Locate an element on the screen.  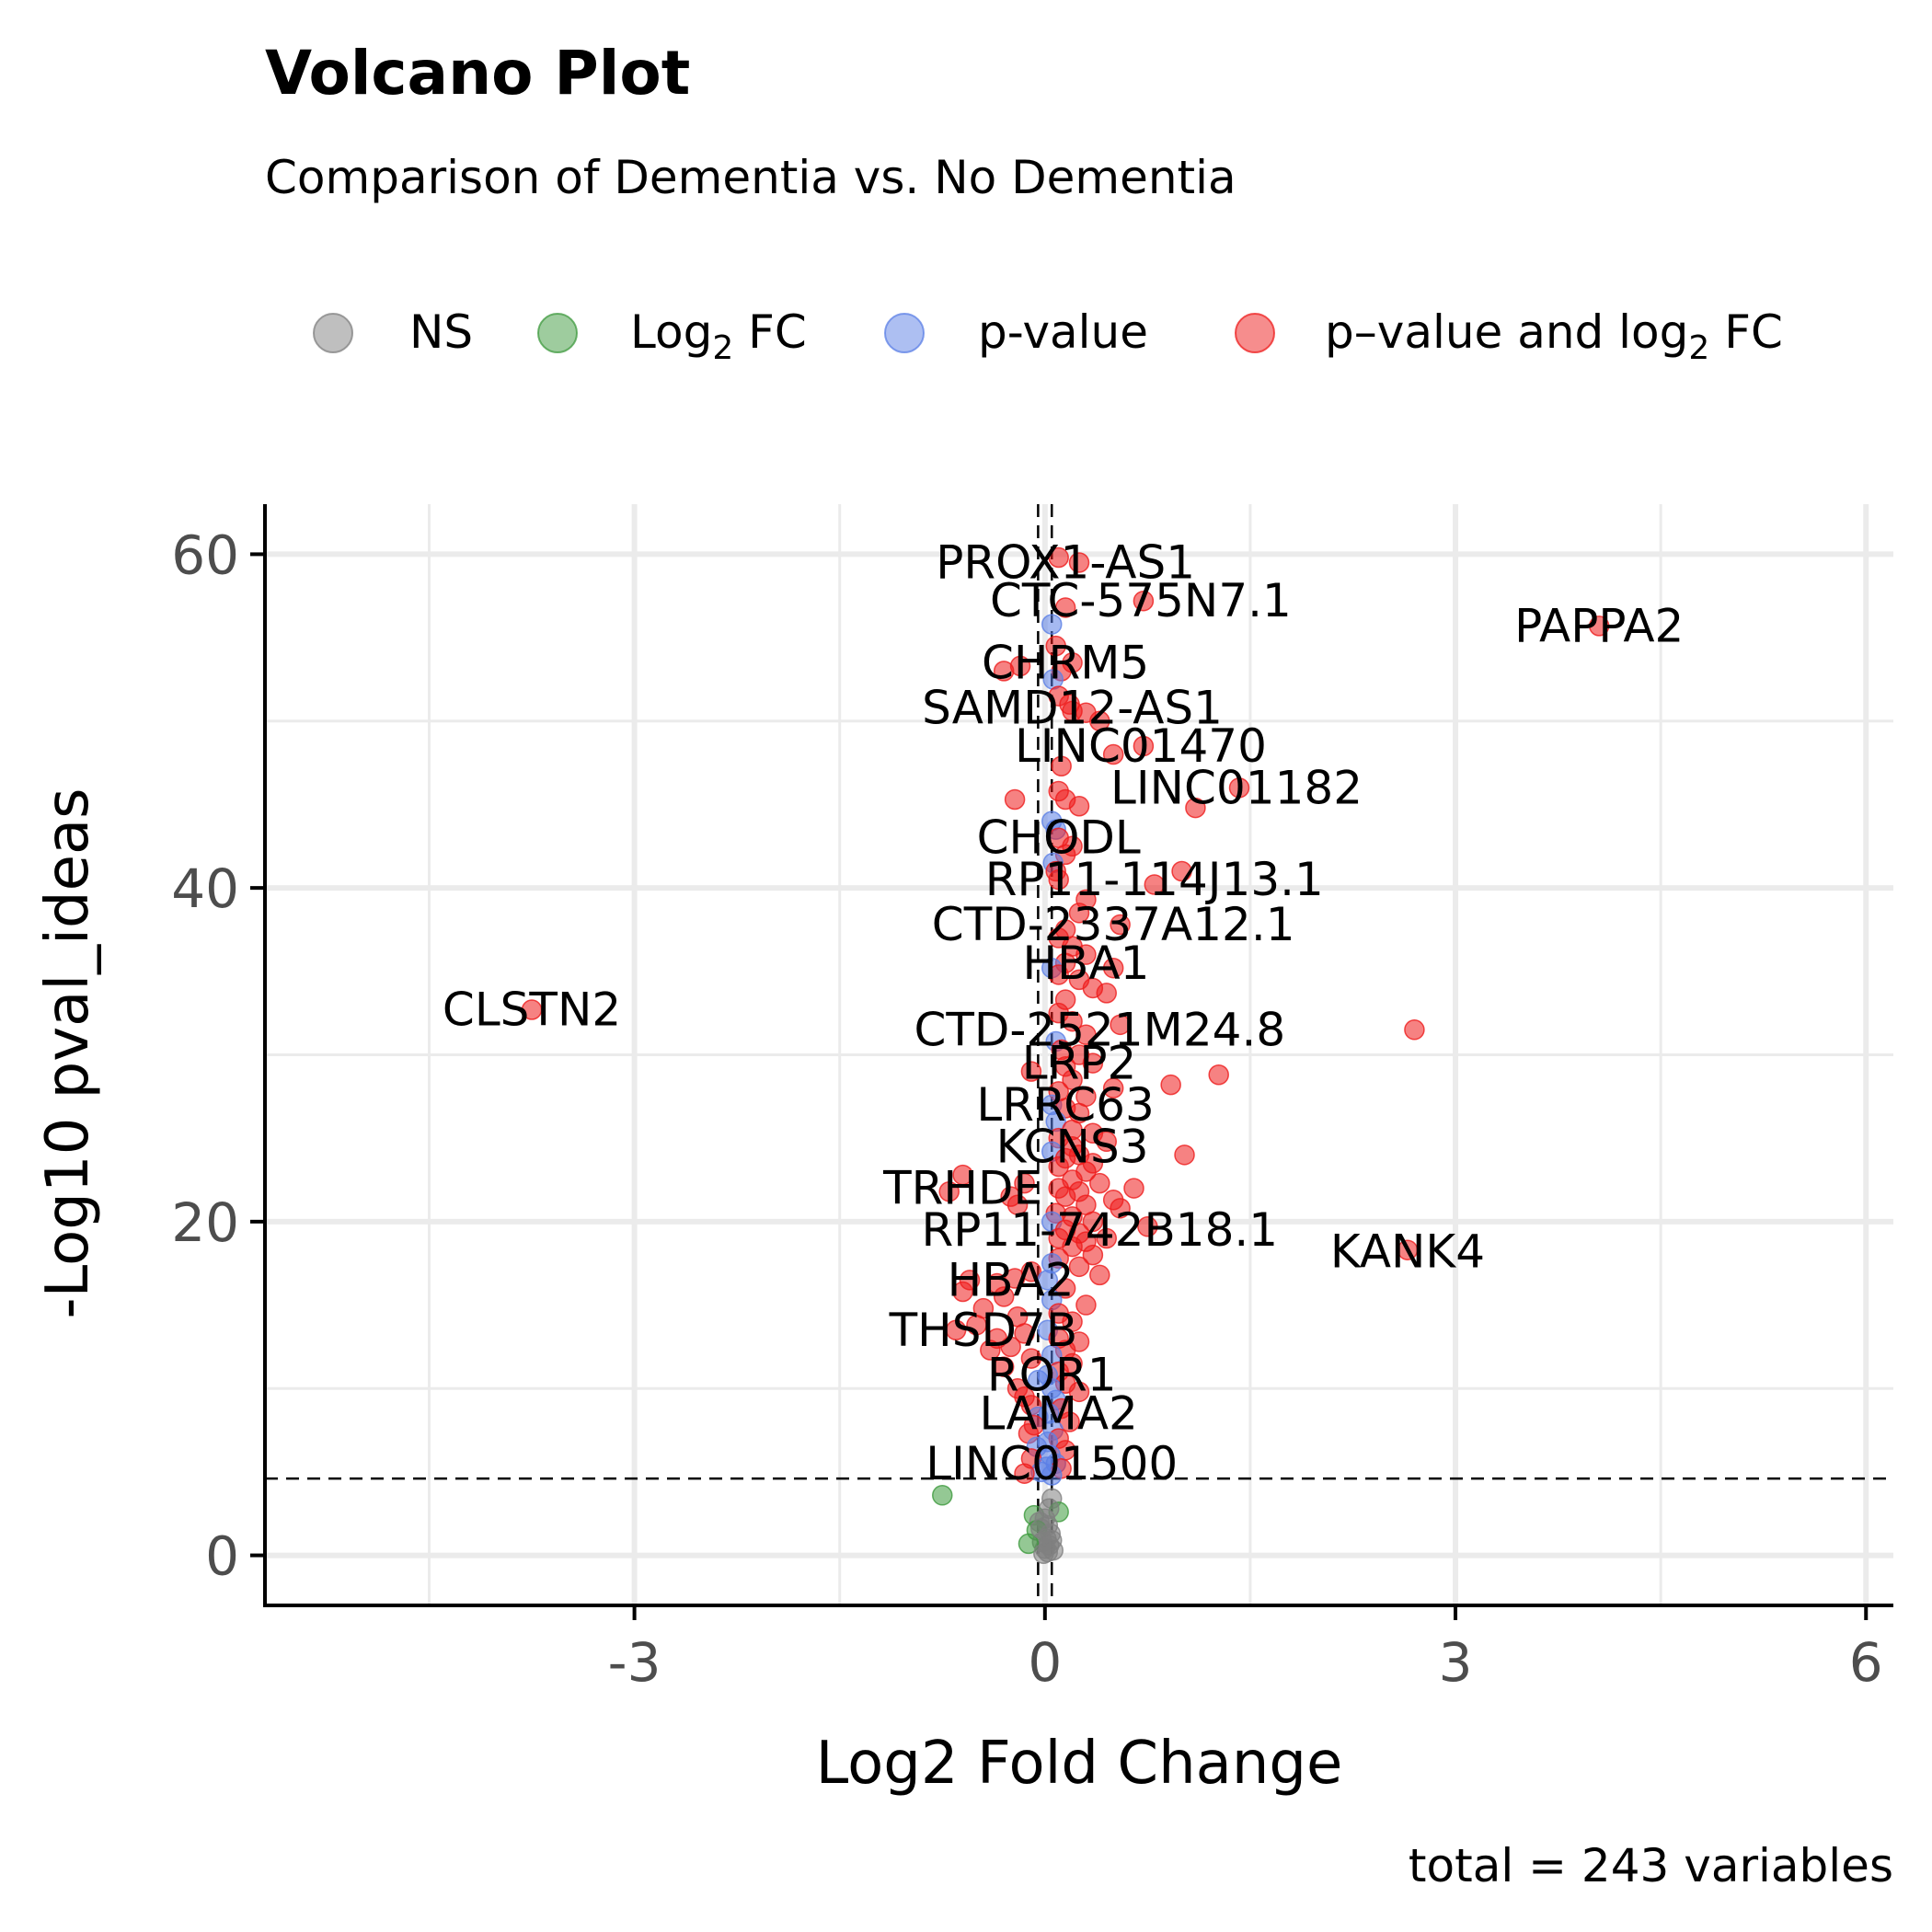
gene-label: RP11-114J13.1 is located at coordinates (1154, 879).